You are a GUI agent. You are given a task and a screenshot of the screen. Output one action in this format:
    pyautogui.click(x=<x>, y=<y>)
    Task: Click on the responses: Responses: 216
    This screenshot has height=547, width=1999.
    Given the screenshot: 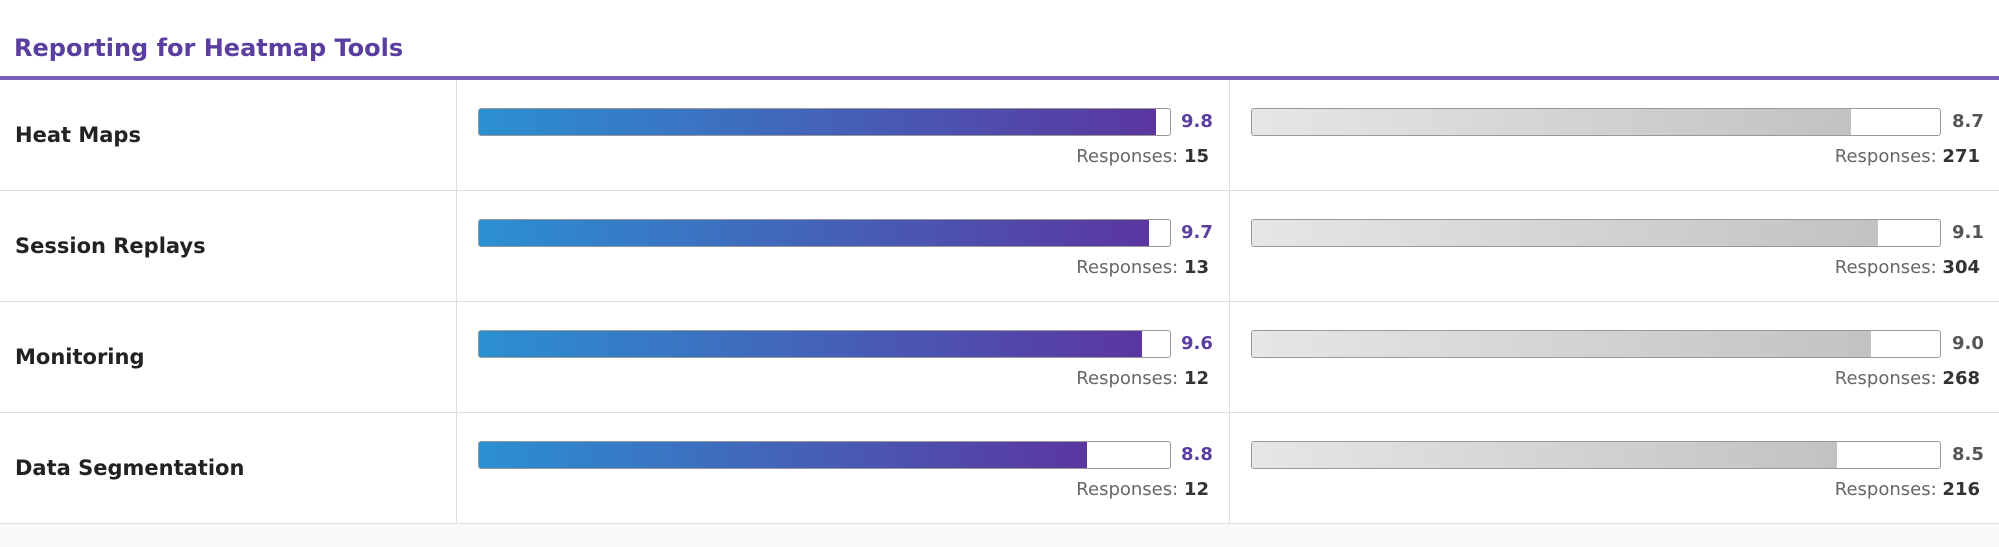 What is the action you would take?
    pyautogui.click(x=1780, y=489)
    